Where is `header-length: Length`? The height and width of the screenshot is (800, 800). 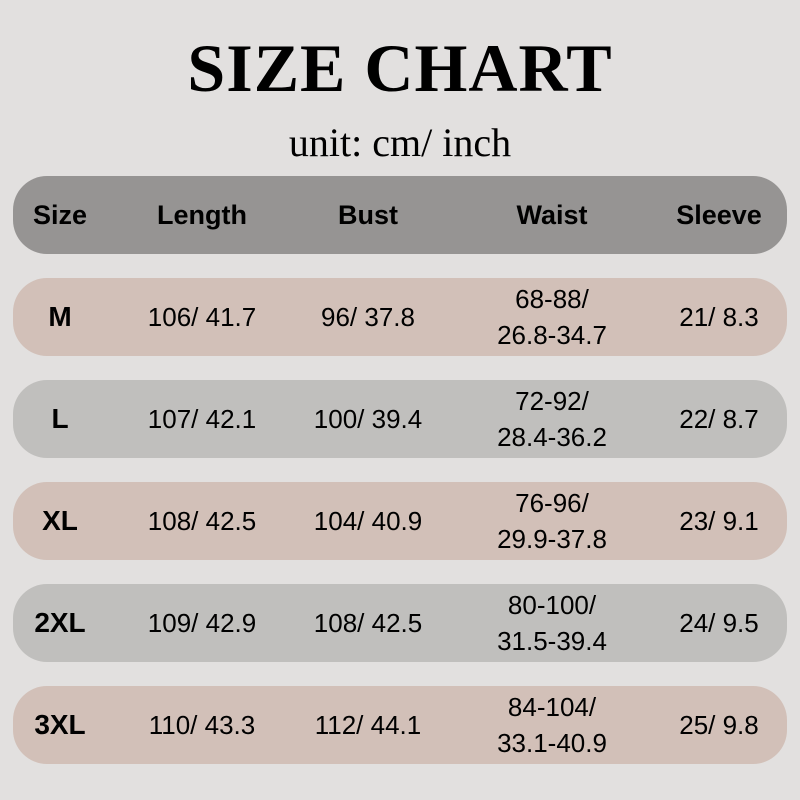
header-length: Length is located at coordinates (202, 215).